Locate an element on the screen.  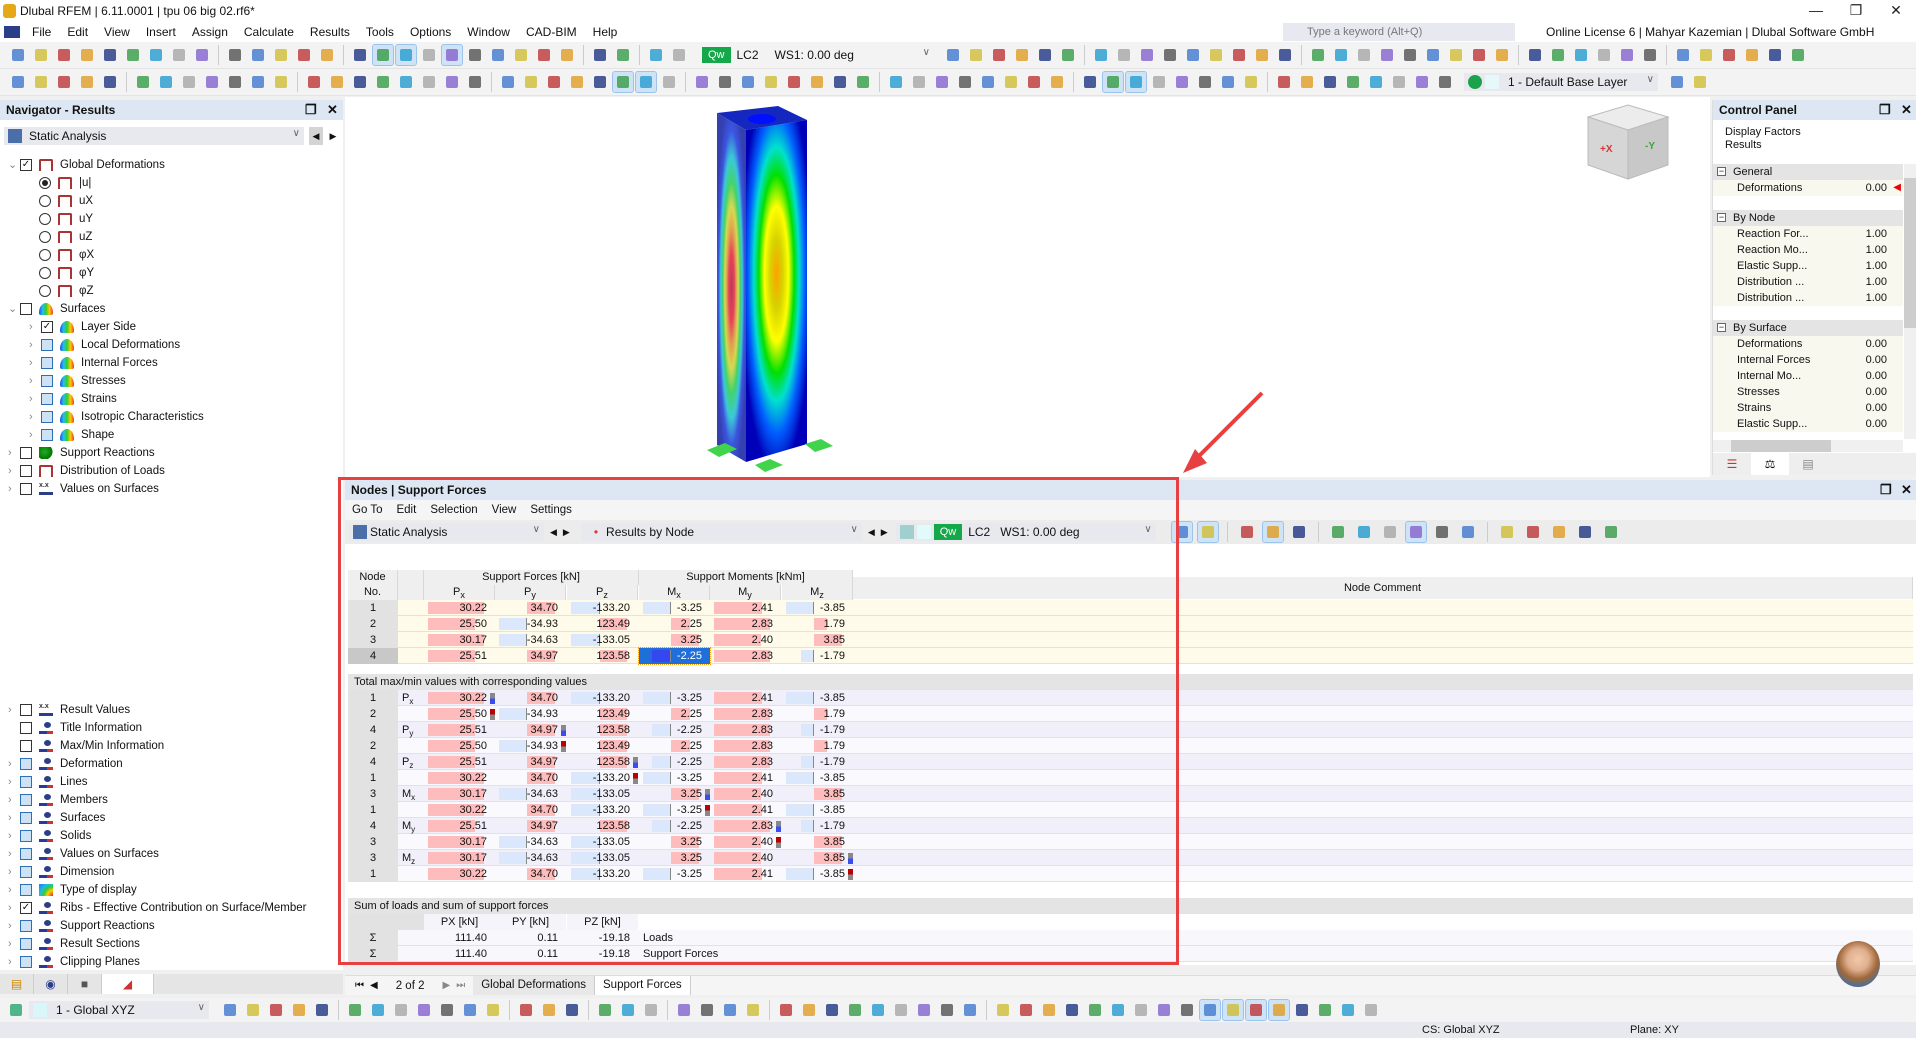
main-tool-b-21-icon is located at coordinates (1433, 55).